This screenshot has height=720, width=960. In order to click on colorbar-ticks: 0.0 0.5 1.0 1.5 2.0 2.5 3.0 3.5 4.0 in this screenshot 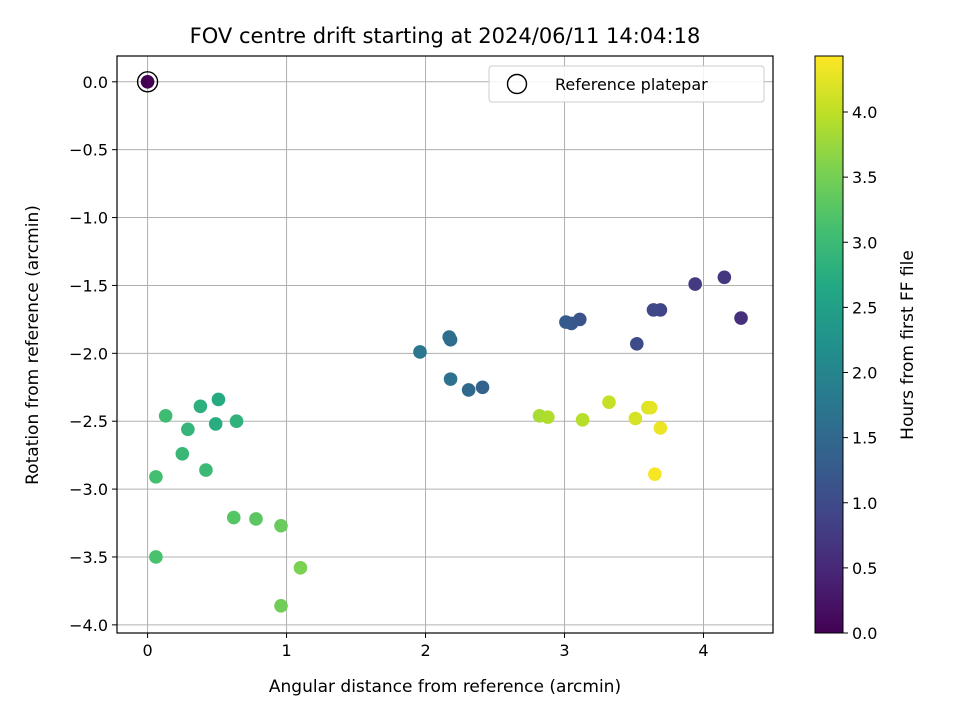, I will do `click(860, 373)`.